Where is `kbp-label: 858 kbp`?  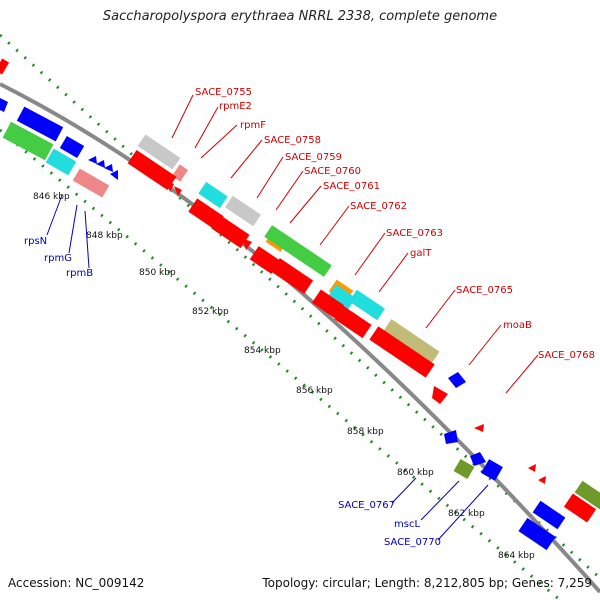
kbp-label: 858 kbp is located at coordinates (365, 432).